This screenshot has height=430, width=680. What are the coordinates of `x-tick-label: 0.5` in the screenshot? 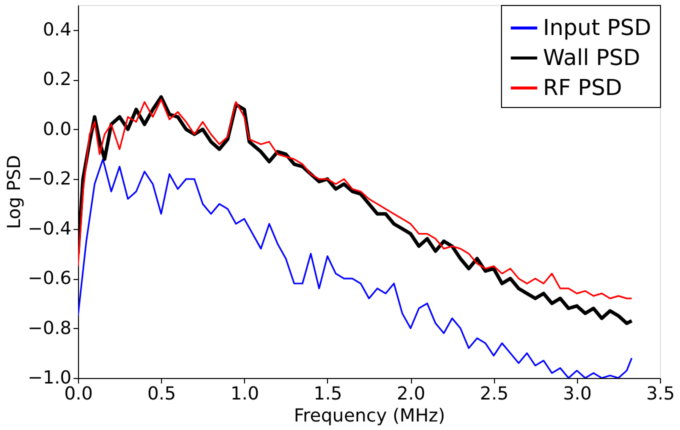 It's located at (161, 394).